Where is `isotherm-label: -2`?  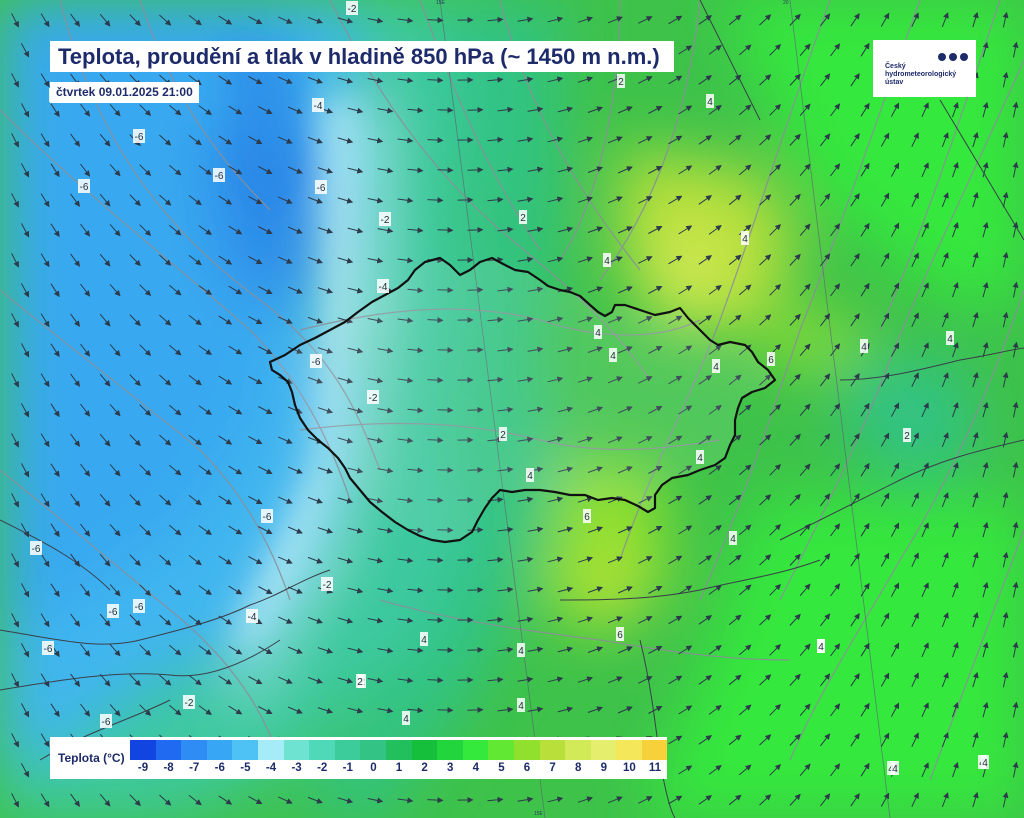
isotherm-label: -2 is located at coordinates (352, 9).